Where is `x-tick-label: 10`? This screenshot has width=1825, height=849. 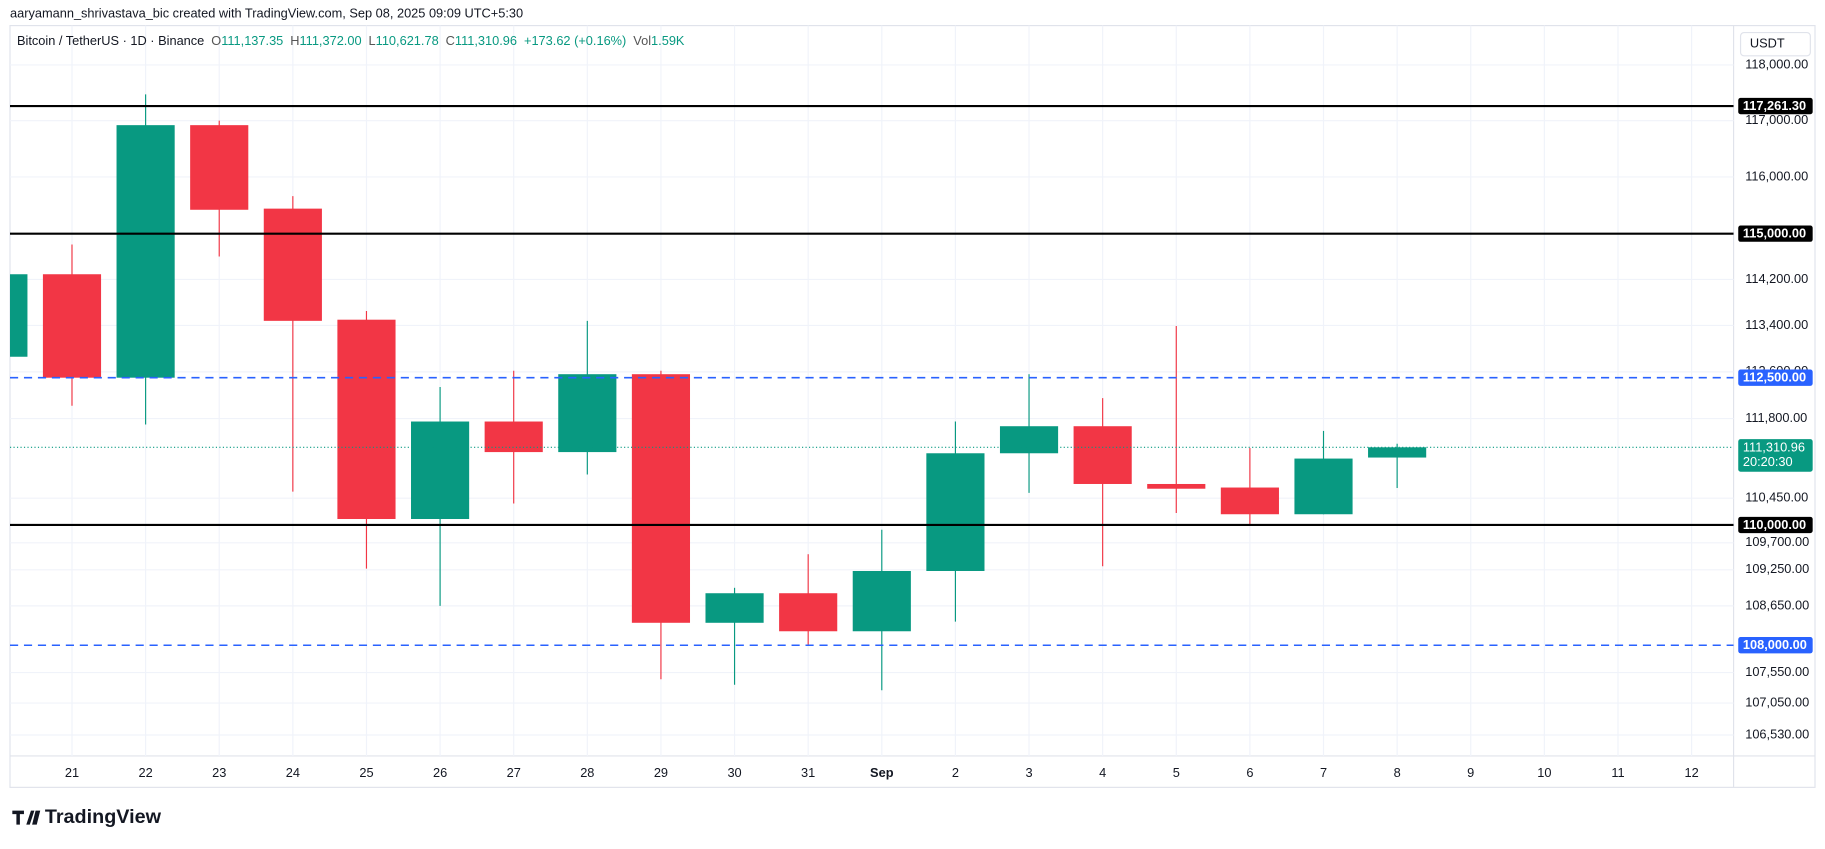
x-tick-label: 10 is located at coordinates (1544, 772).